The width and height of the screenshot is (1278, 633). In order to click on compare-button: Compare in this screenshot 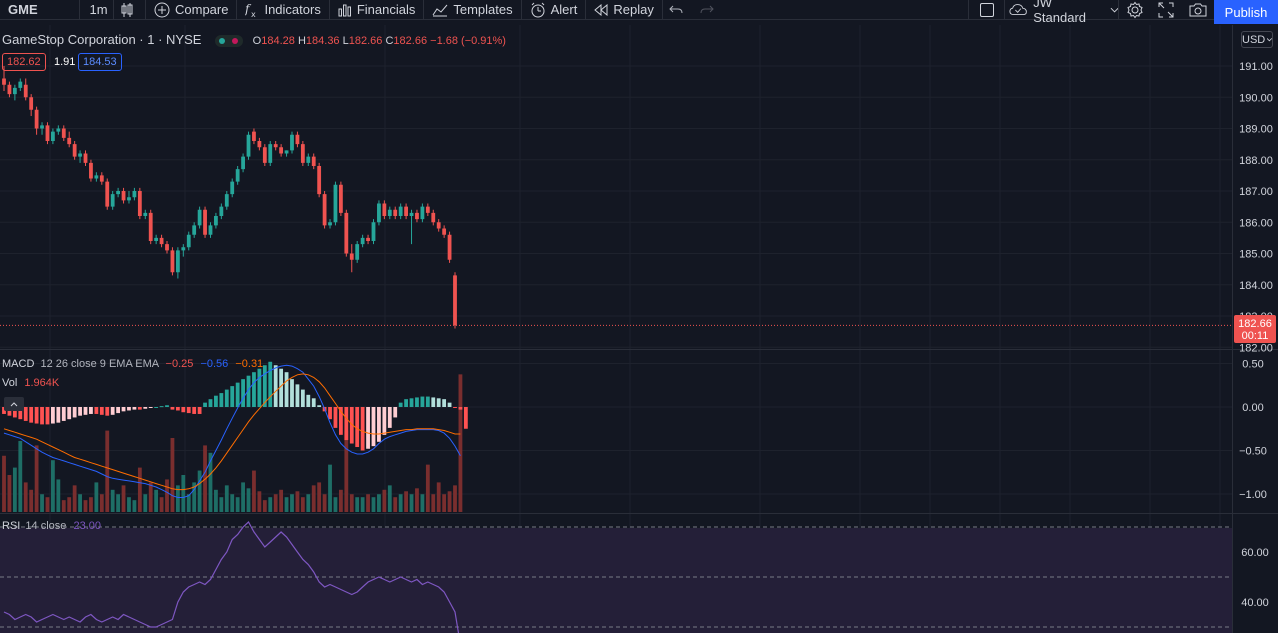, I will do `click(192, 9)`.